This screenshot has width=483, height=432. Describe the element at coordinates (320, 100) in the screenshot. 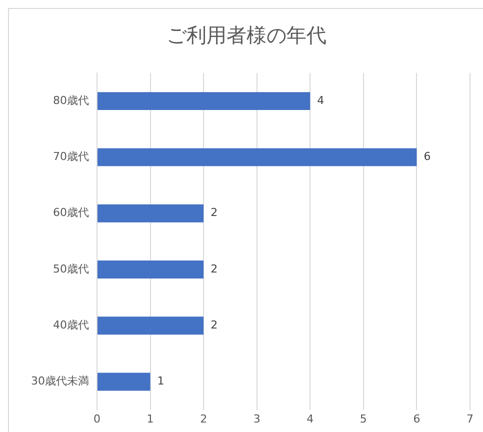

I see `data-label: 4` at that location.